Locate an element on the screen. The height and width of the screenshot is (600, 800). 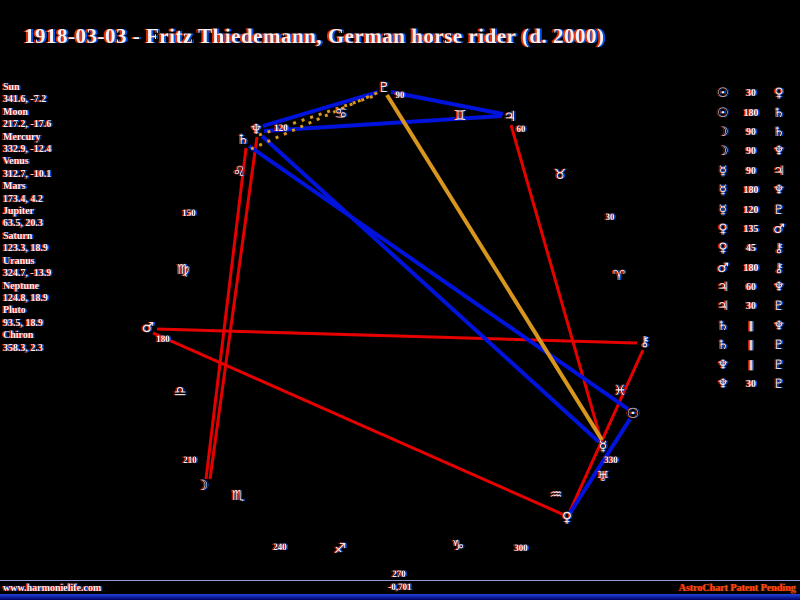
planet-name-Neptune: Neptune is located at coordinates (21, 286).